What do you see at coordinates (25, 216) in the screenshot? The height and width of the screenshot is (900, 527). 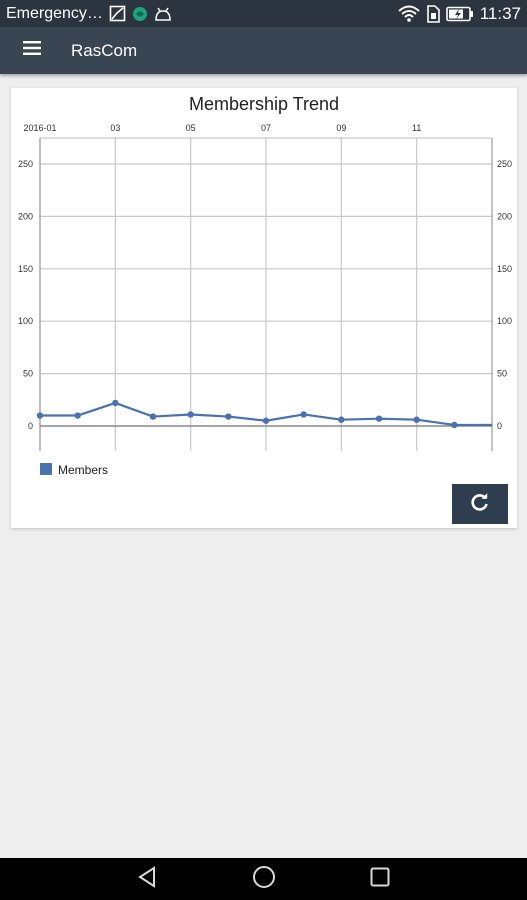 I see `y-tick-label-left: 200` at bounding box center [25, 216].